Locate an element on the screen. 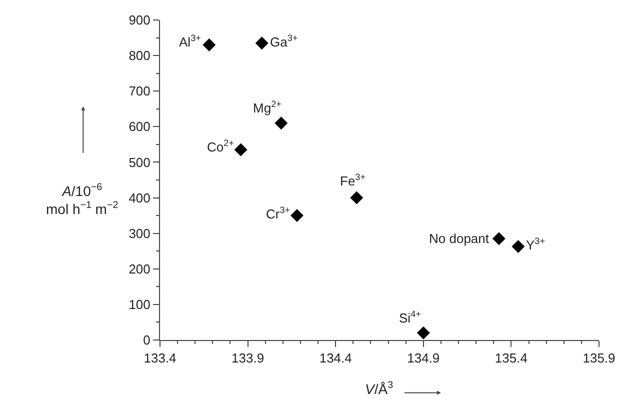  x-tick-label: 134.9 is located at coordinates (423, 358).